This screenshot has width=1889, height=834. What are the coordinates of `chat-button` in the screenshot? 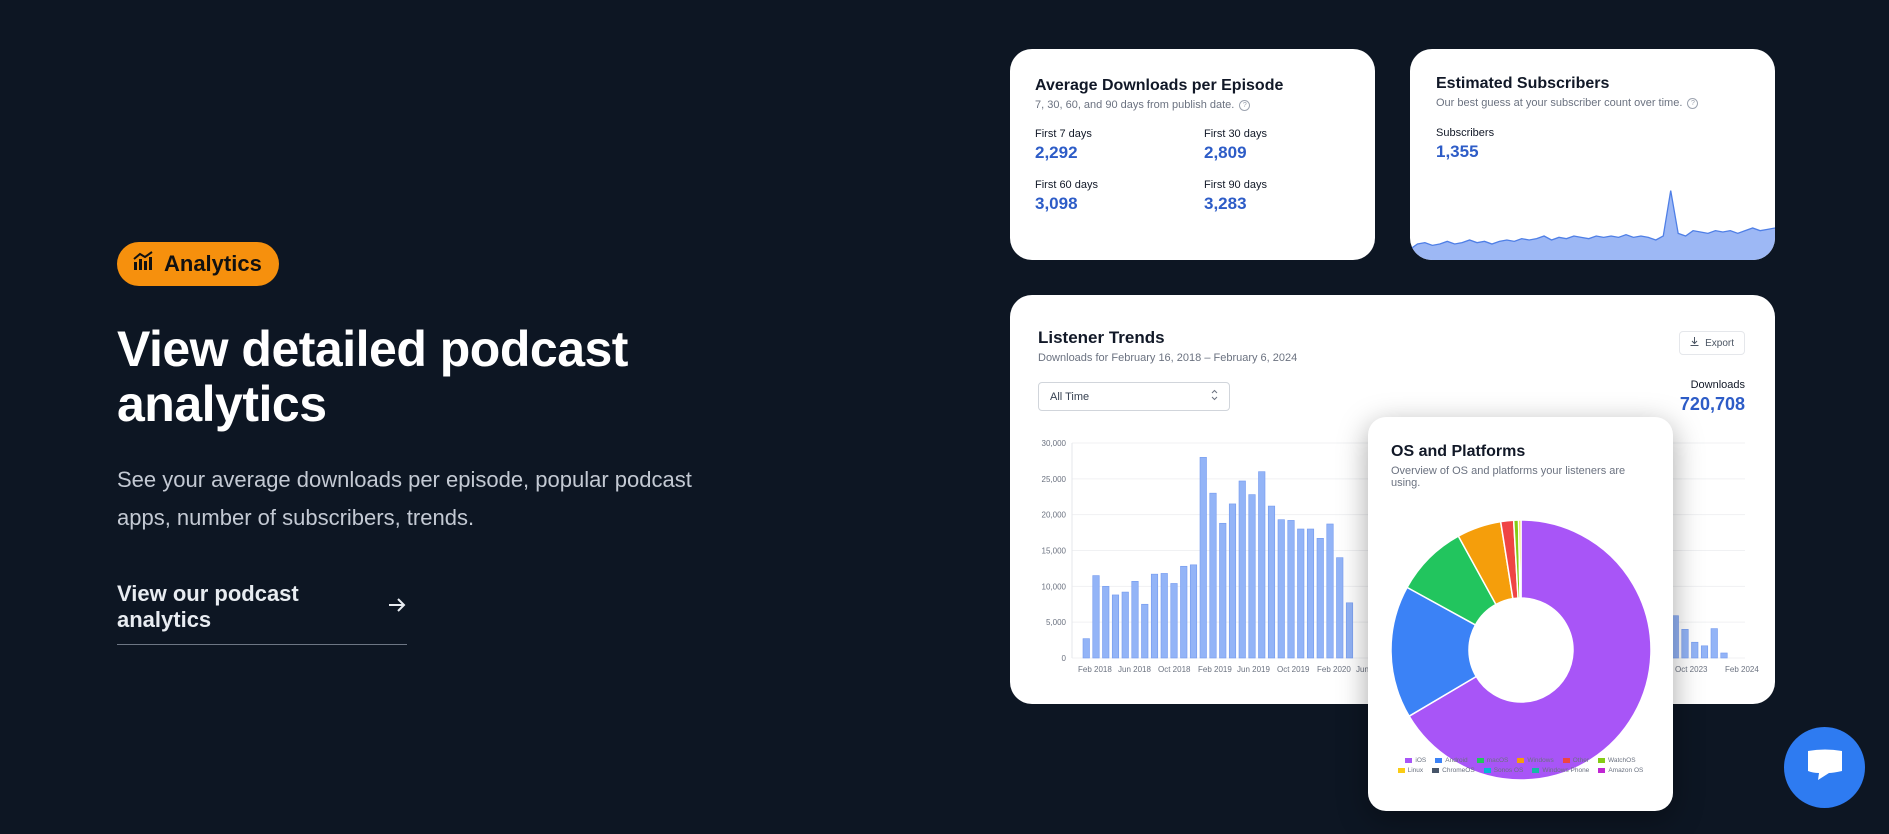 It's located at (1824, 767).